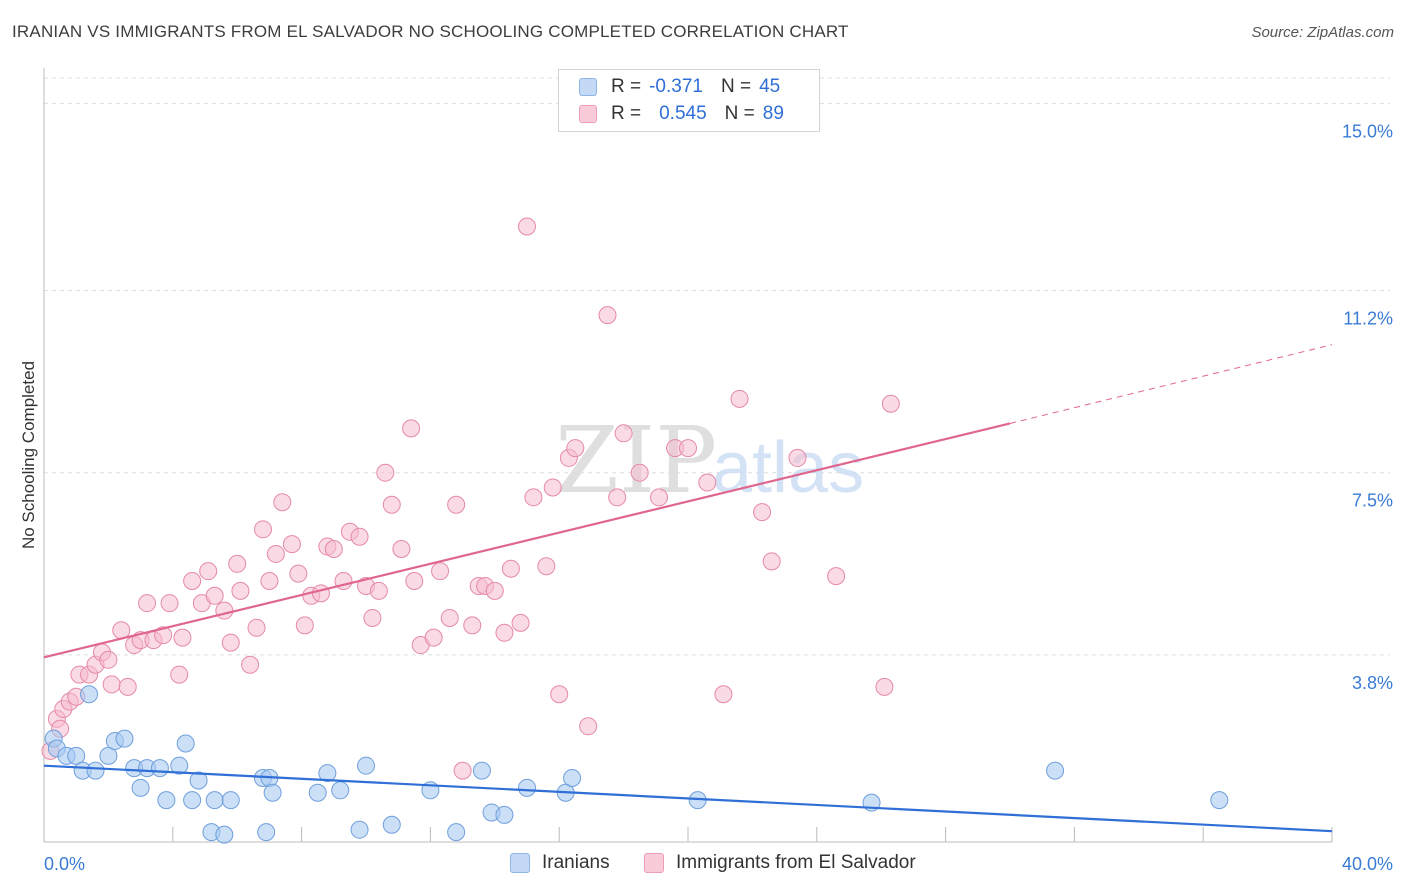 Image resolution: width=1406 pixels, height=892 pixels. What do you see at coordinates (773, 113) in the screenshot?
I see `legend-n-value: 89` at bounding box center [773, 113].